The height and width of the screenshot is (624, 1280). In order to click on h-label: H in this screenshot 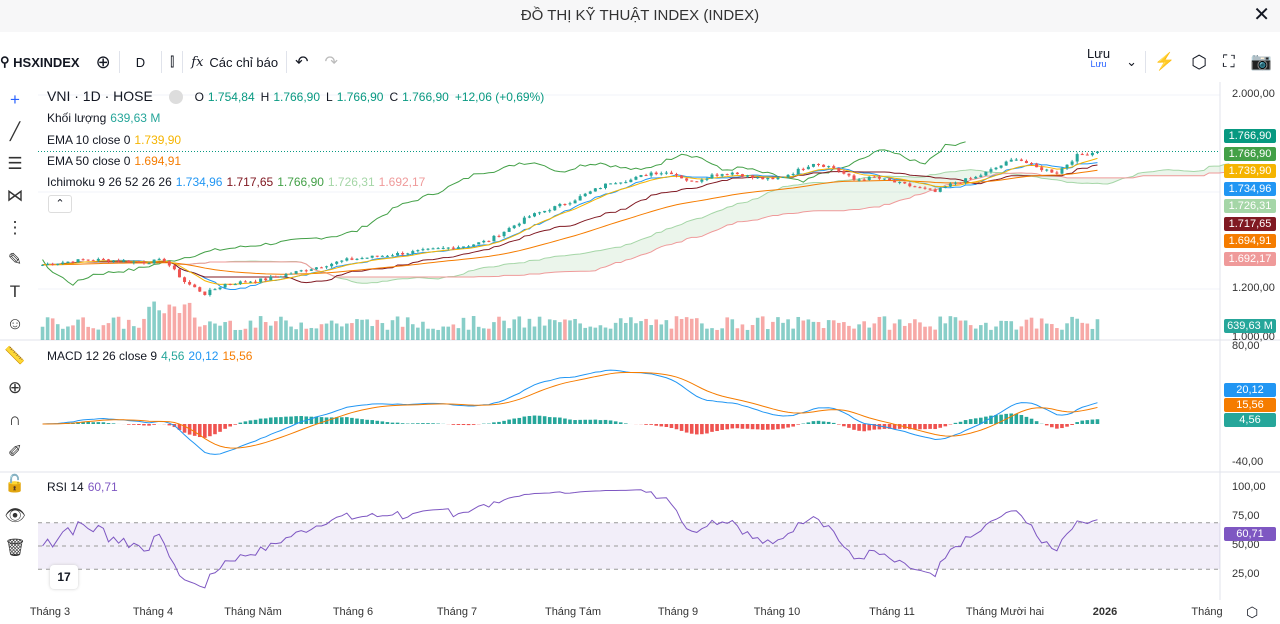, I will do `click(265, 97)`.